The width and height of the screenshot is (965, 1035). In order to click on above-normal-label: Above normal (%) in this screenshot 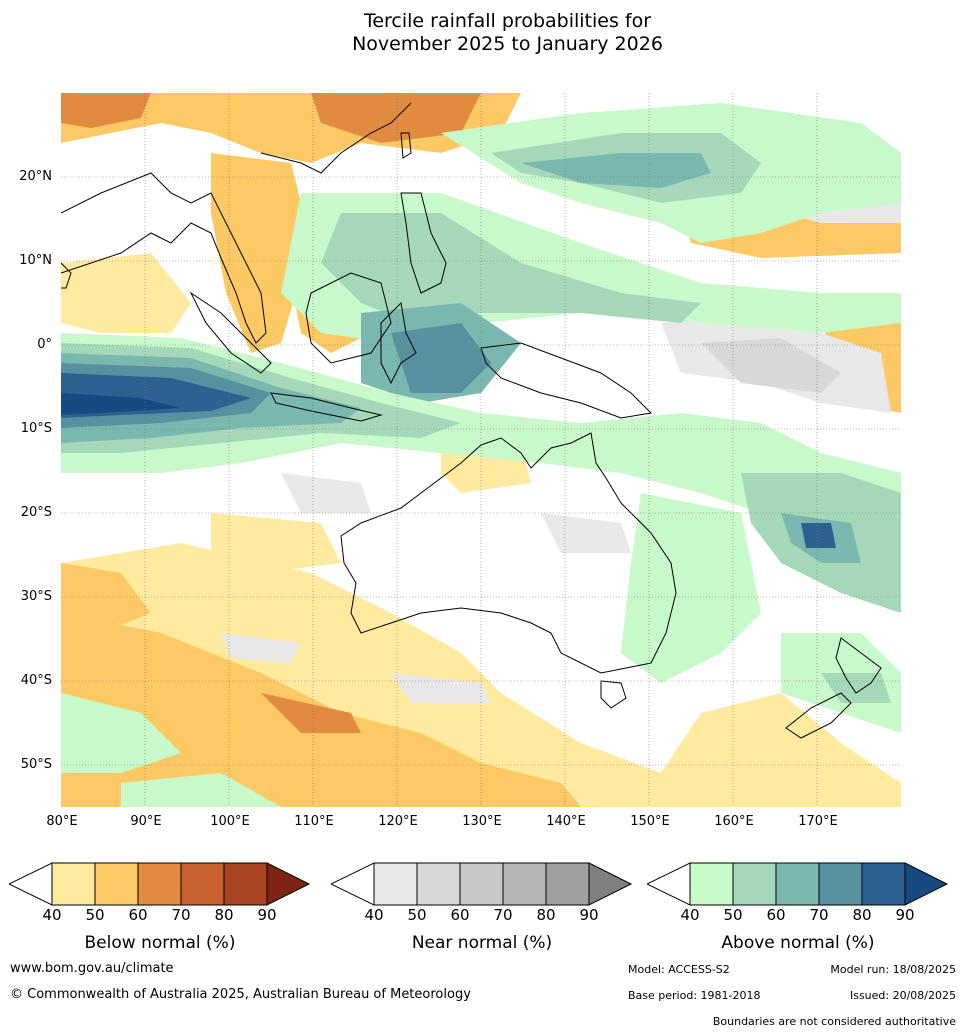, I will do `click(798, 943)`.